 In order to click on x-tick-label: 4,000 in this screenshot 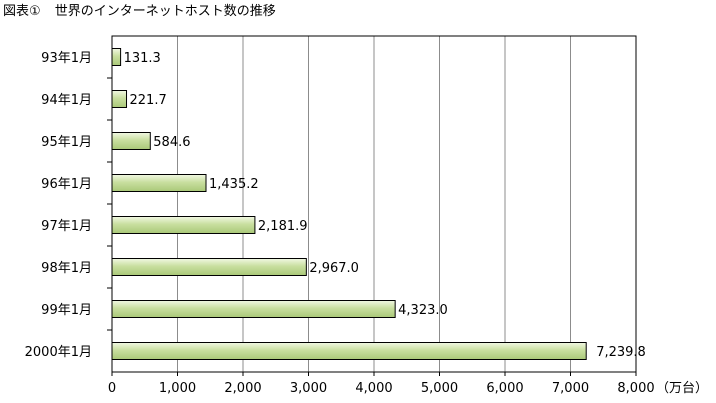, I will do `click(373, 388)`.